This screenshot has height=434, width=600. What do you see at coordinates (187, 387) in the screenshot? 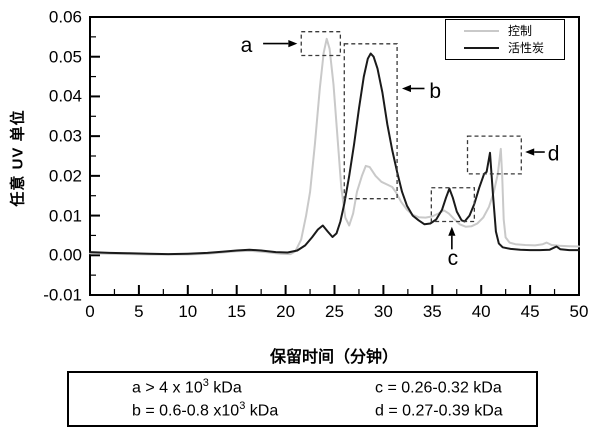
I see `info-item-a: a > 4 x 103 kDa` at bounding box center [187, 387].